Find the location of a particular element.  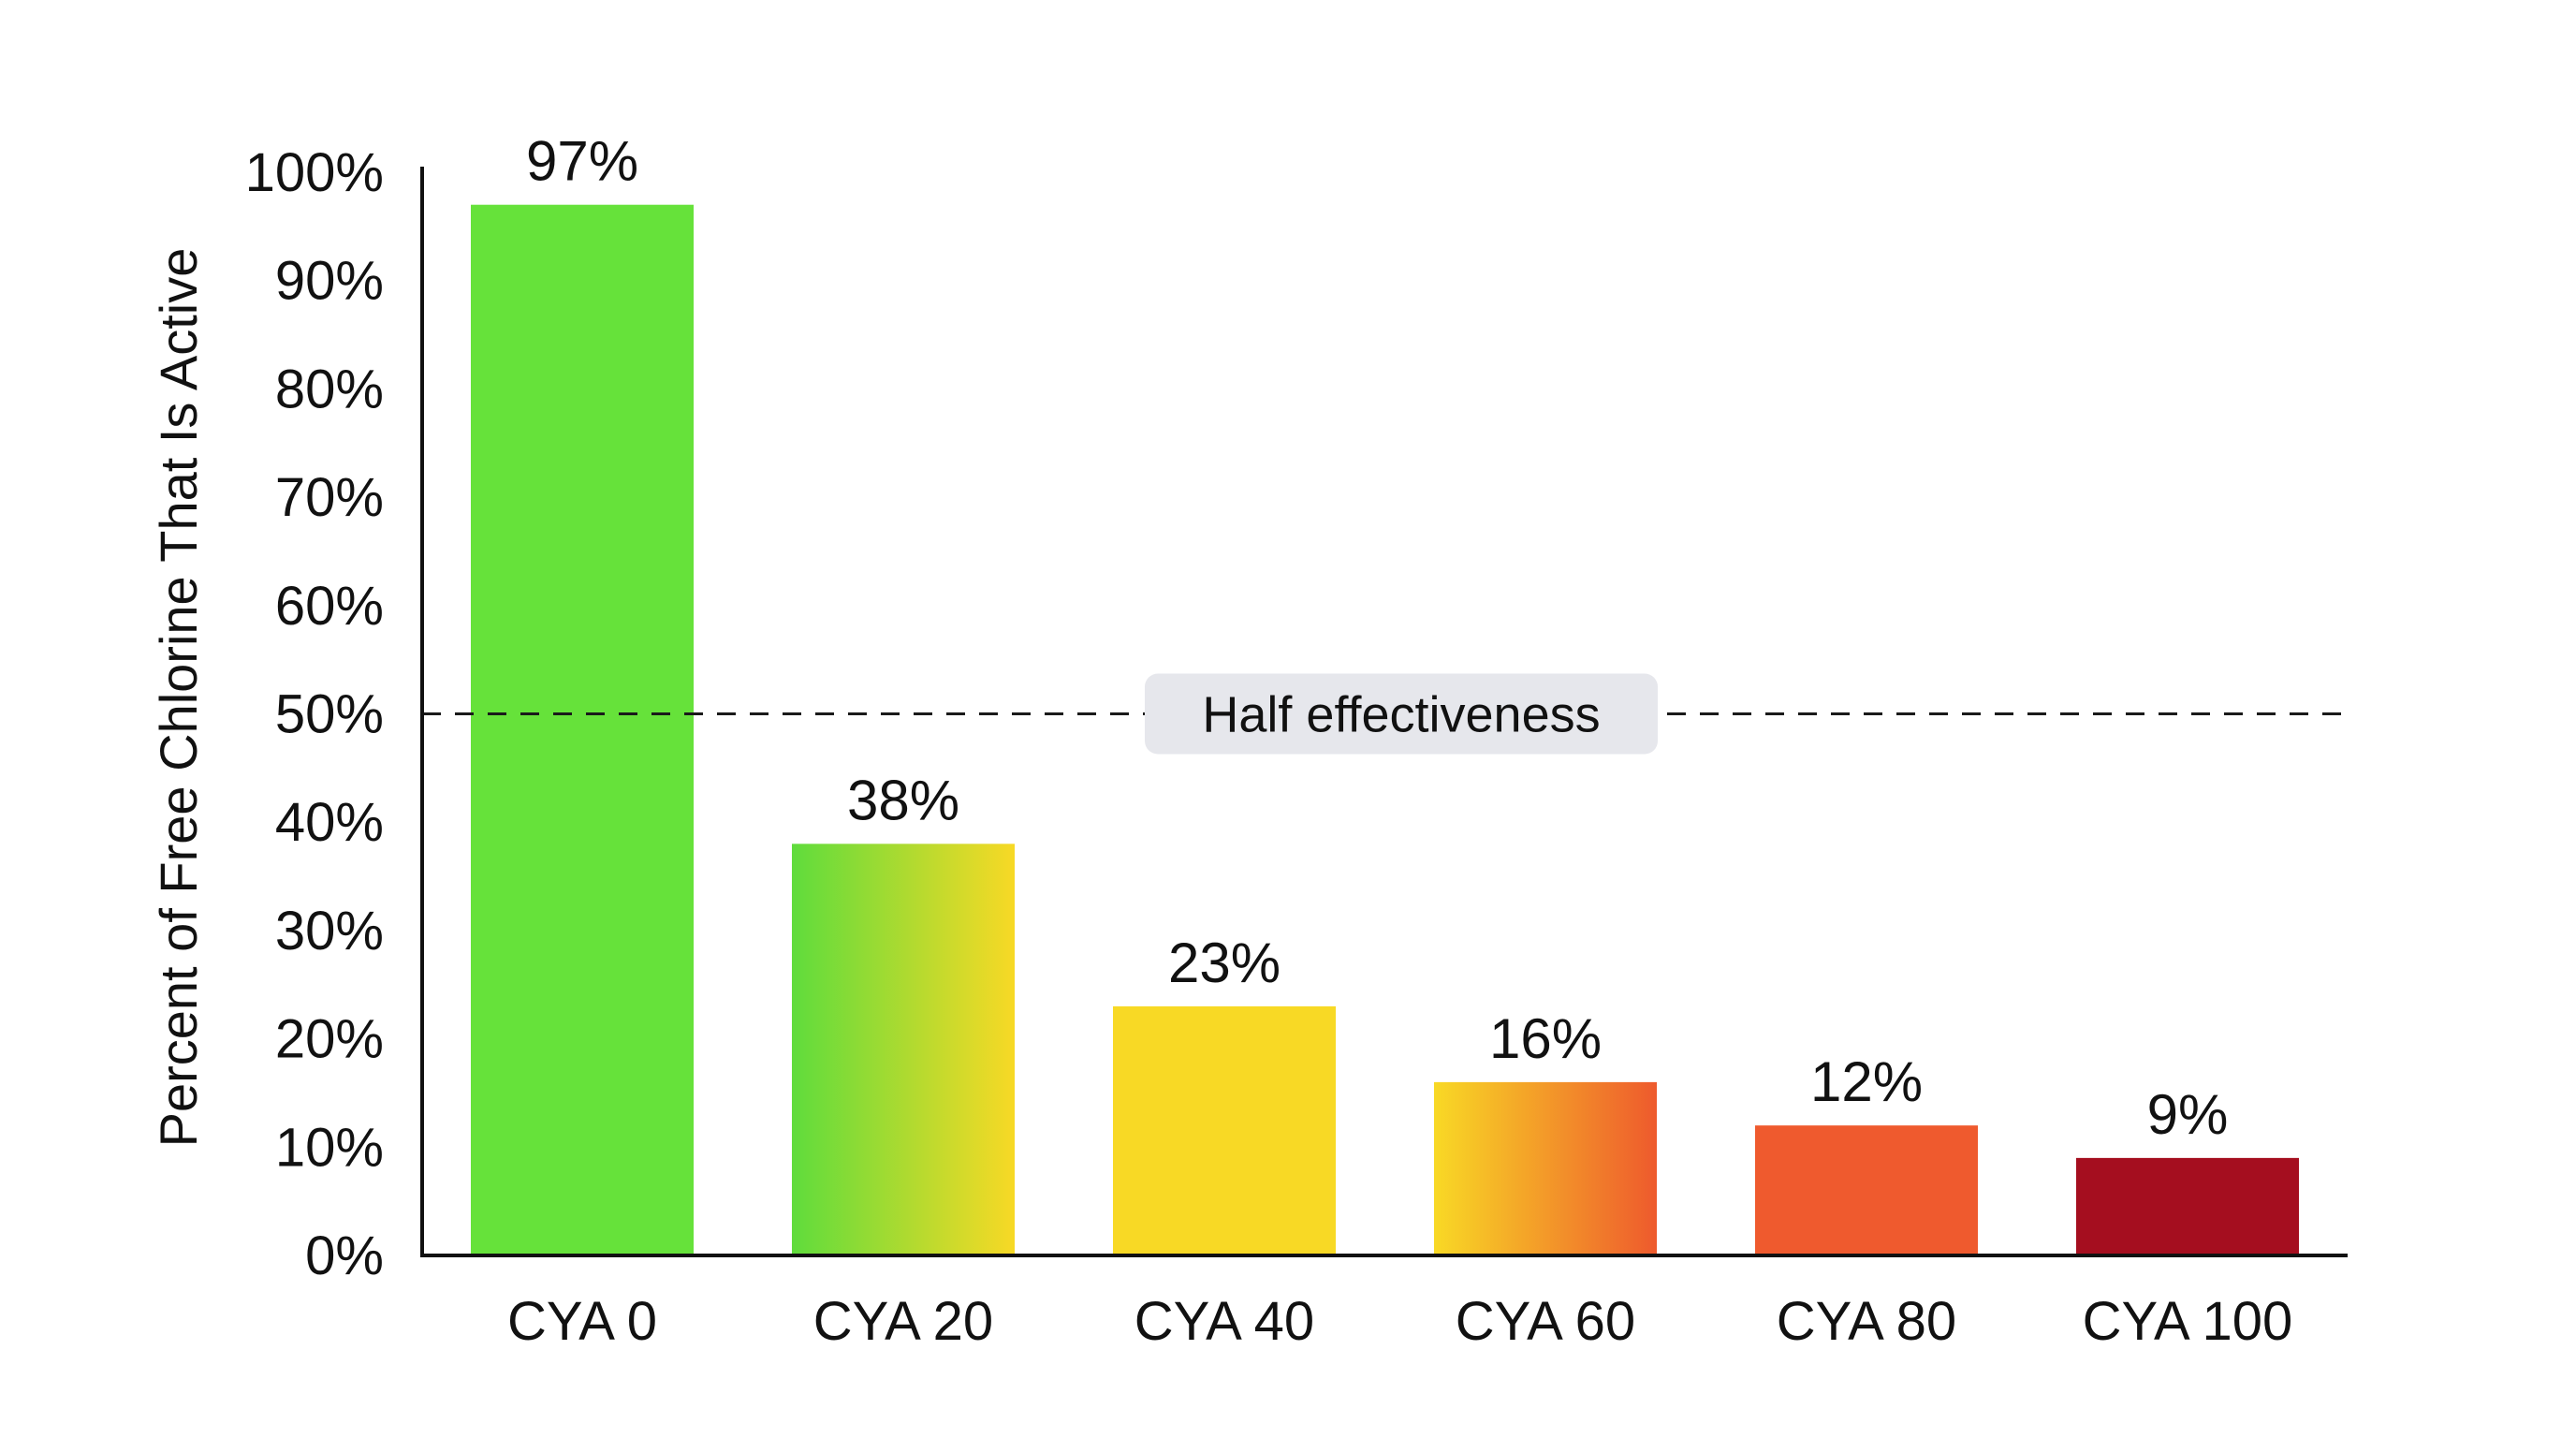

y-axis-label: Percent of Free Chlorine That Is Active is located at coordinates (179, 698).